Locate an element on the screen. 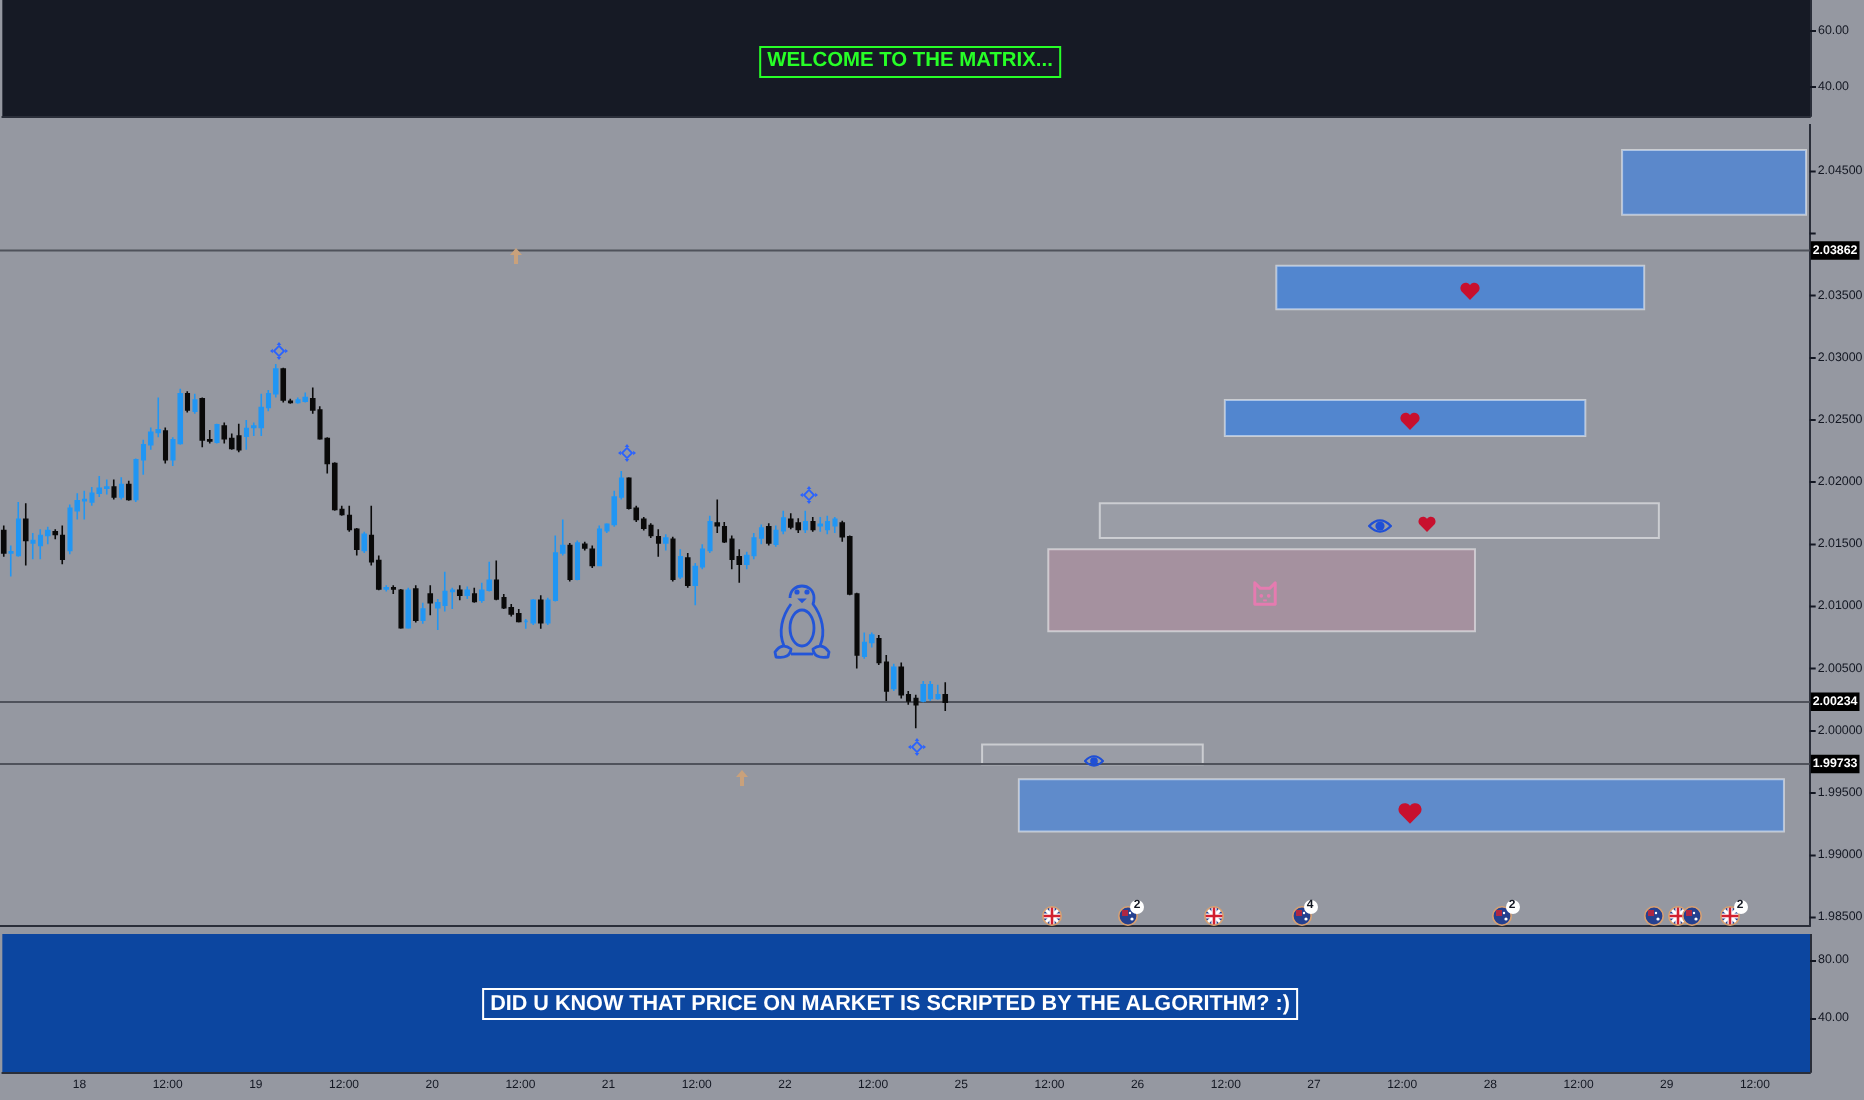 The image size is (1864, 1100). annotation: DID U KNOW THAT PRICE ON MARKET IS SCRIPTED BY THE ALGORITHM? :) is located at coordinates (890, 1003).